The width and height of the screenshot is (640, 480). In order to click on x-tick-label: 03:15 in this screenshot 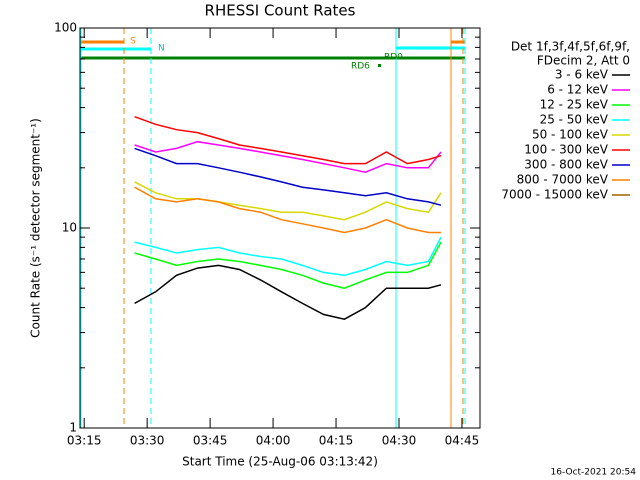, I will do `click(84, 441)`.